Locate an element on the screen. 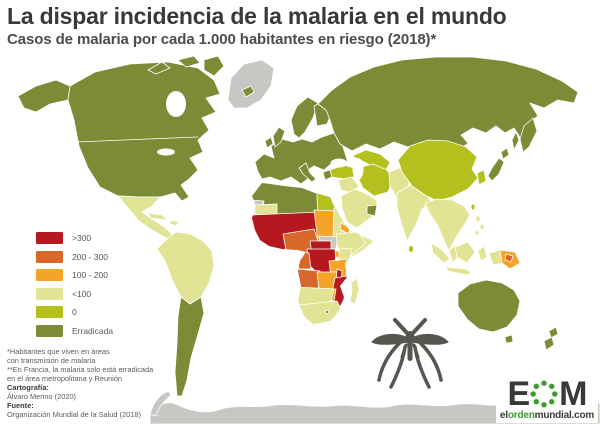 This screenshot has width=600, height=424. region-iceland is located at coordinates (248, 91).